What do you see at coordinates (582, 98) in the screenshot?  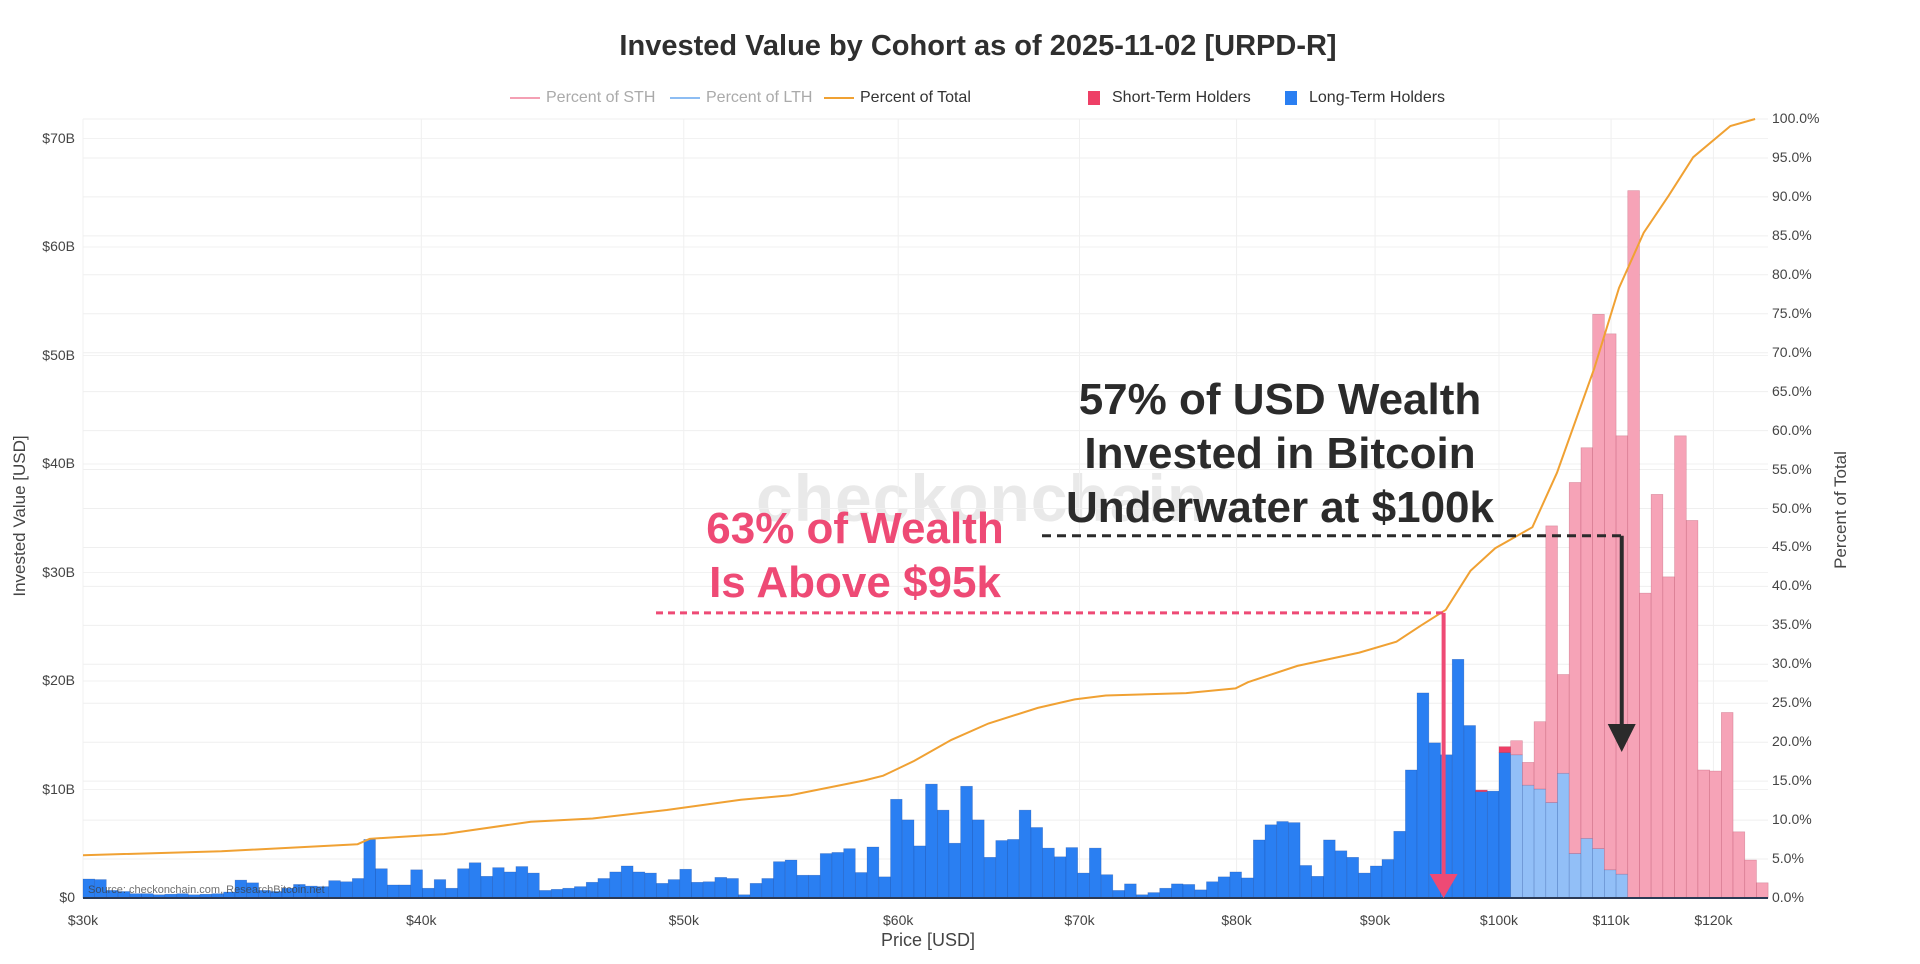 I see `legend-percent-sth: Percent of STH` at bounding box center [582, 98].